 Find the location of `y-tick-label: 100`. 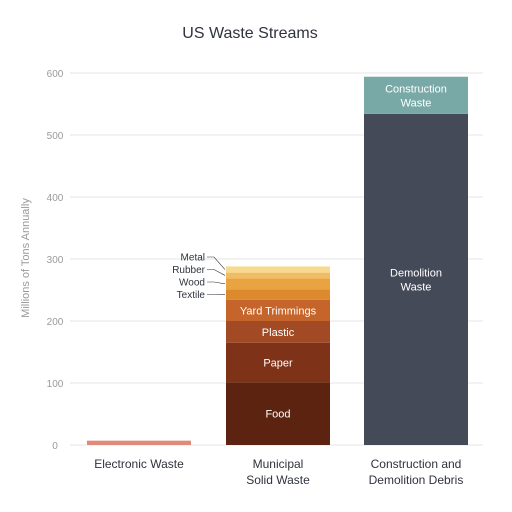

y-tick-label: 100 is located at coordinates (55, 384).